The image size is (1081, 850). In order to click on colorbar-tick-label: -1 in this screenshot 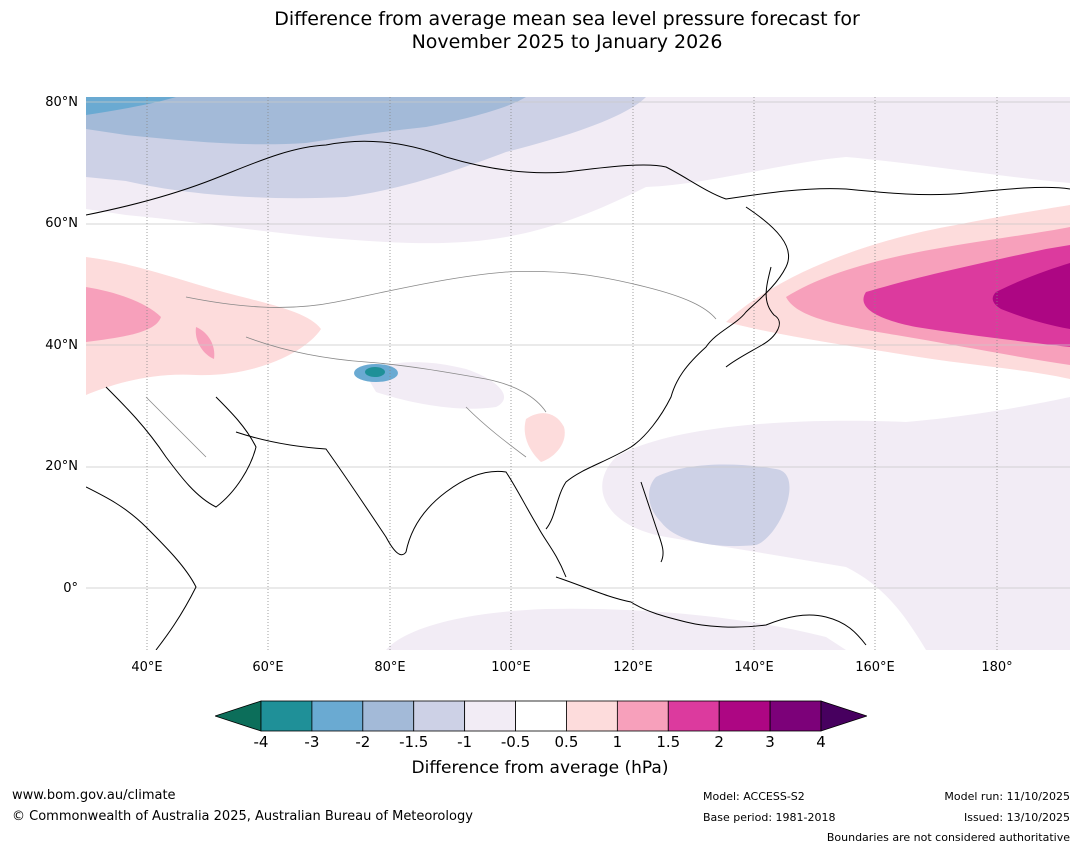, I will do `click(465, 742)`.